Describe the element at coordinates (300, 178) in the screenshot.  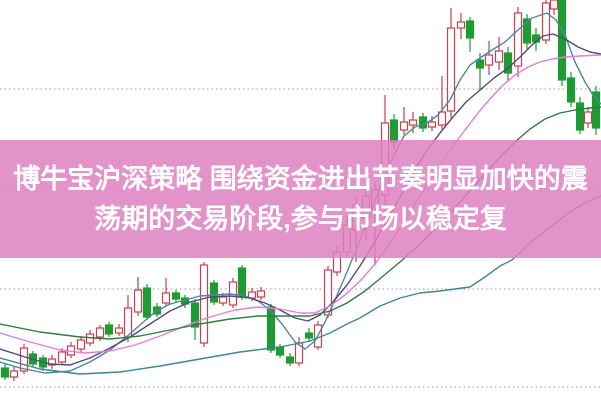
I see `banner-text-line1: 博牛宝沪深策略 围绕资金进出节奏明显加快的震` at that location.